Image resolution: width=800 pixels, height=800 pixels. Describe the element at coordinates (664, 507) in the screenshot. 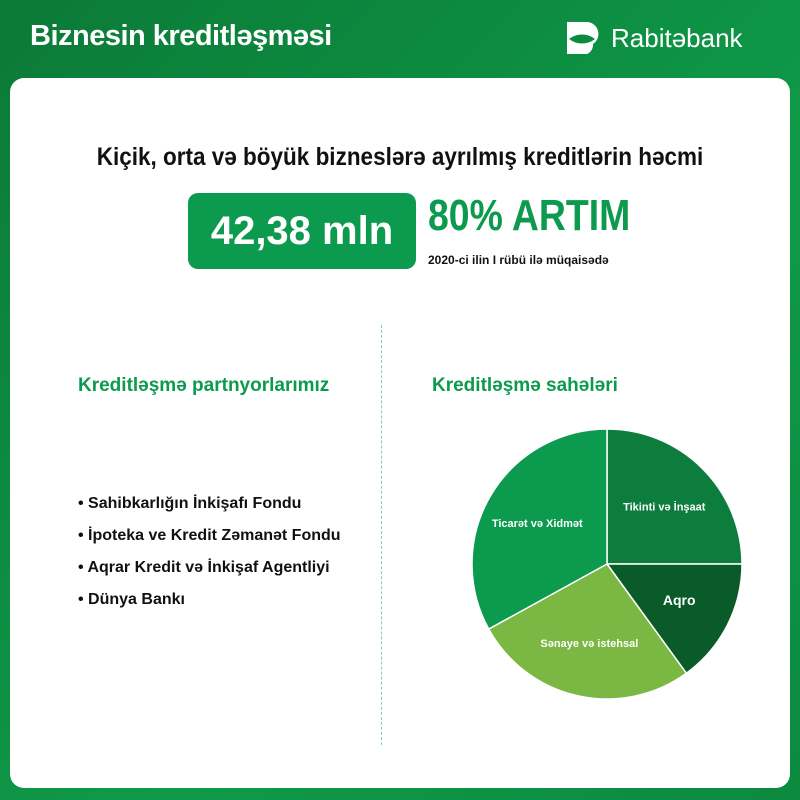

I see `pie-label: Tikinti və İnşaat` at that location.